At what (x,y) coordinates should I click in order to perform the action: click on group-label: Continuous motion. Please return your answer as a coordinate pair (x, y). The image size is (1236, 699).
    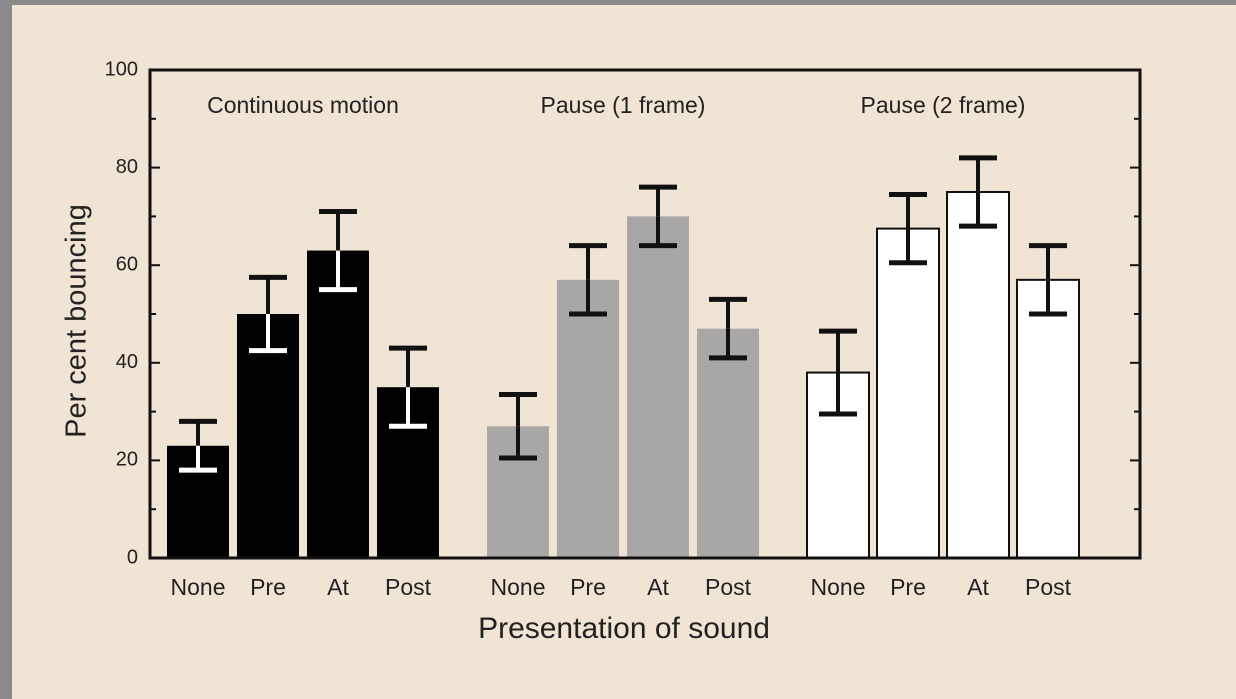
    Looking at the image, I should click on (303, 105).